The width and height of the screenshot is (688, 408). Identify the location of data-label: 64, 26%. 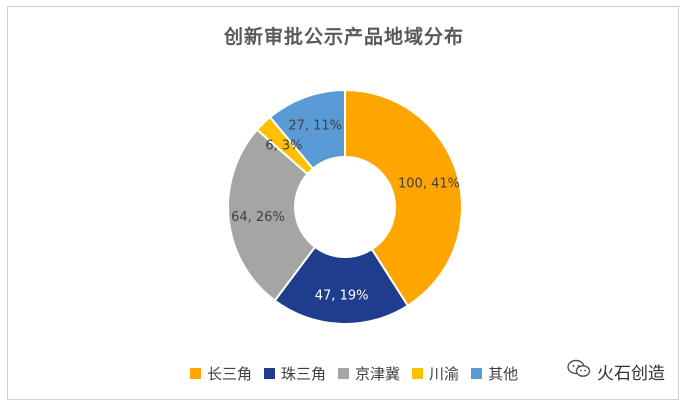
(258, 217).